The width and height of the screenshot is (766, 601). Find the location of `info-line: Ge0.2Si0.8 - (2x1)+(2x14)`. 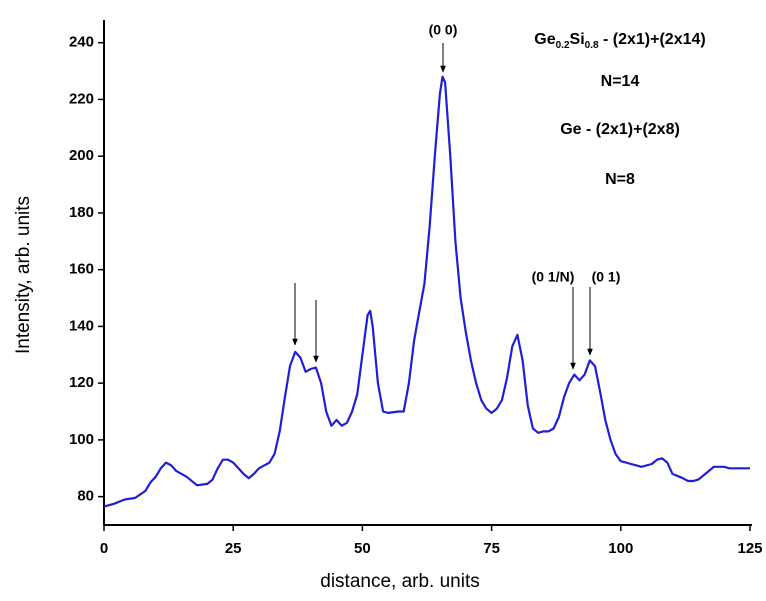

info-line: Ge0.2Si0.8 - (2x1)+(2x14) is located at coordinates (619, 40).